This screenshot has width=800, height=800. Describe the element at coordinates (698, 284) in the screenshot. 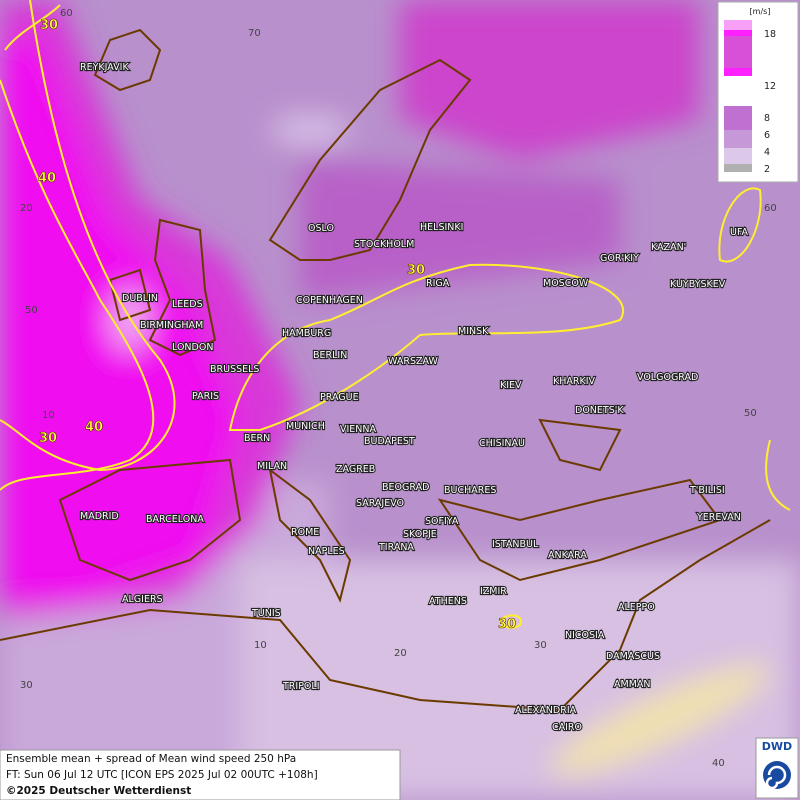

I see `city-label: KUYBYSKEV` at that location.